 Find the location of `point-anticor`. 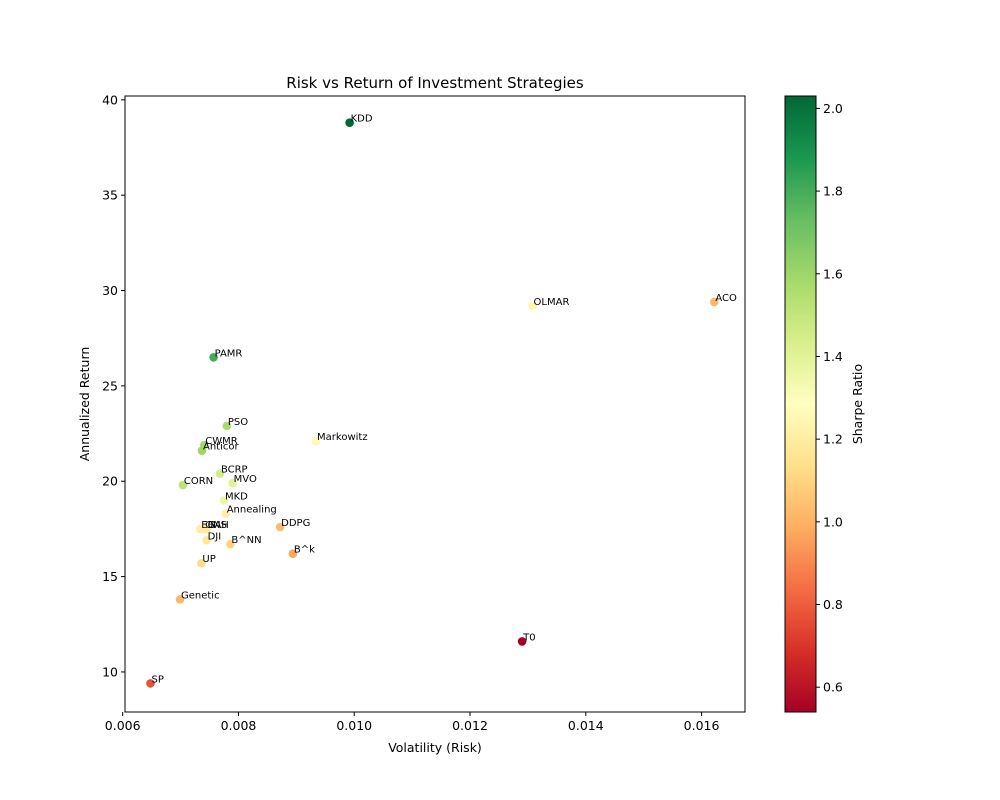

point-anticor is located at coordinates (202, 451).